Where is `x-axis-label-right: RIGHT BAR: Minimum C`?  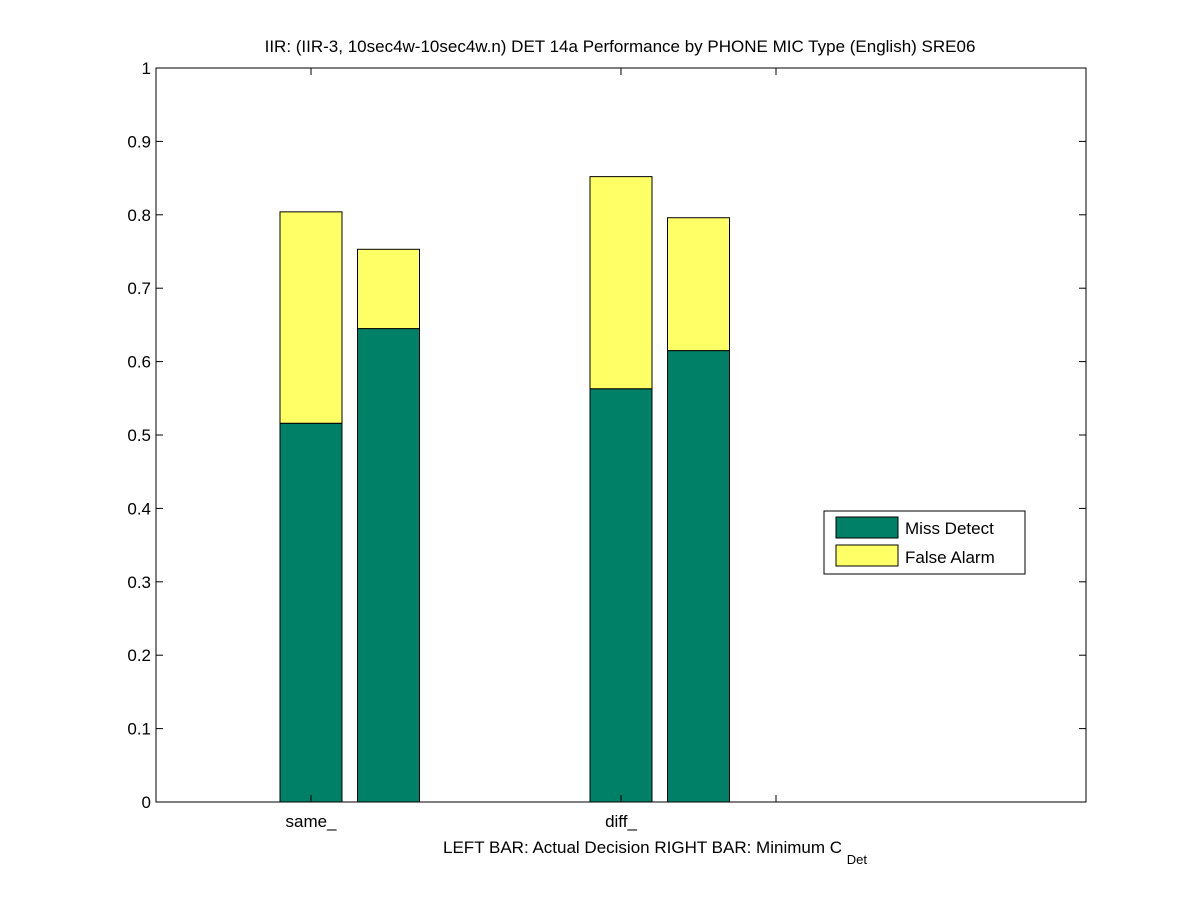
x-axis-label-right: RIGHT BAR: Minimum C is located at coordinates (748, 847).